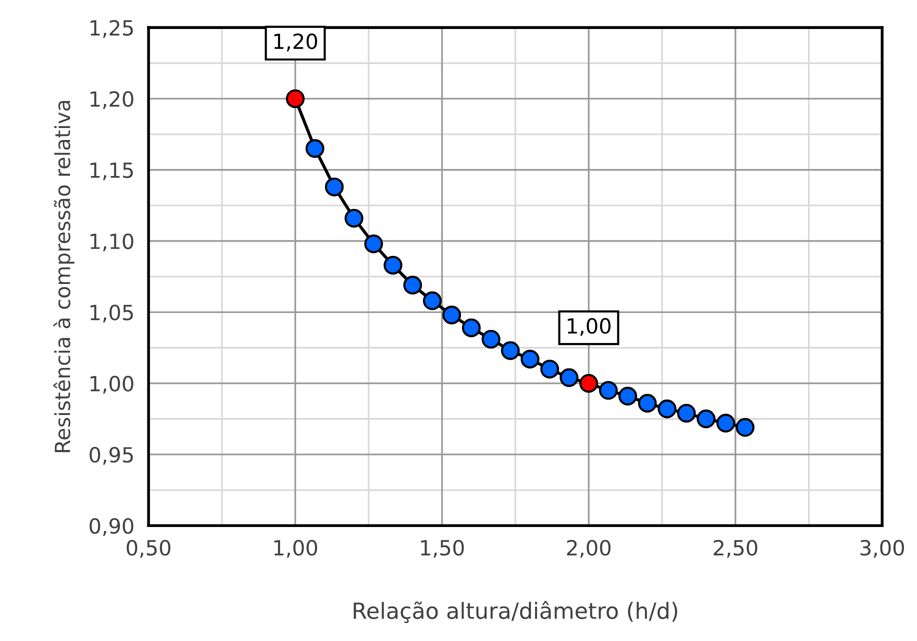 The image size is (917, 641). I want to click on x-tick-label: 1,50, so click(442, 549).